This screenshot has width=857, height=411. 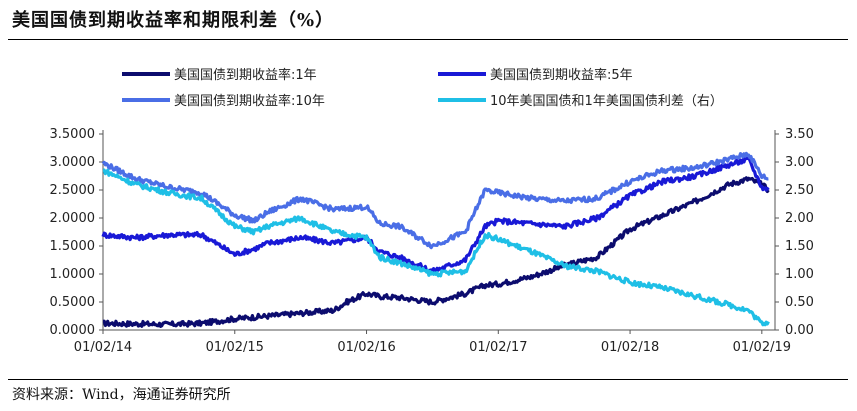 What do you see at coordinates (73, 302) in the screenshot?
I see `y-left-tick-label: 0.5000` at bounding box center [73, 302].